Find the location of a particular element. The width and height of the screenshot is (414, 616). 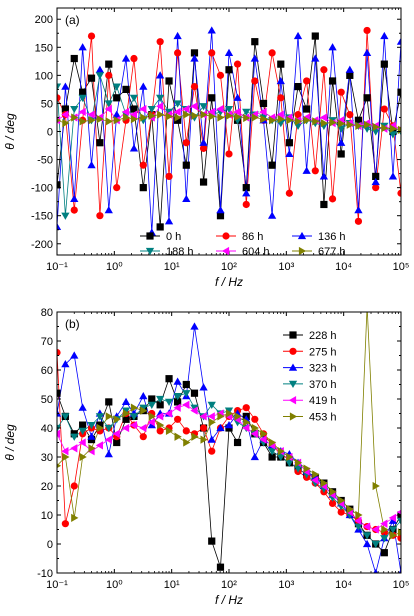

y-tick-label: -50 is located at coordinates (45, 161).